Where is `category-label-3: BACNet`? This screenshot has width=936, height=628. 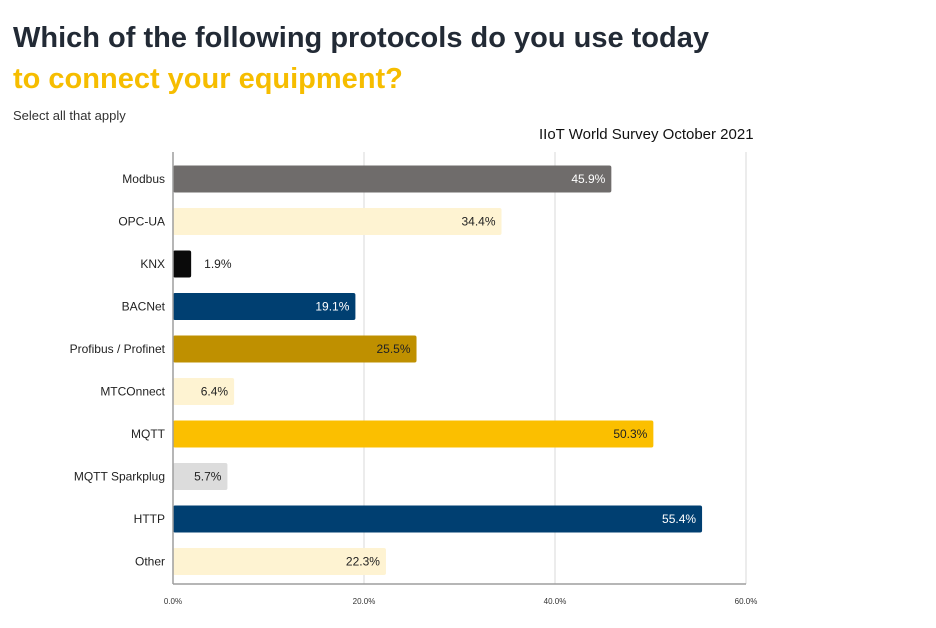 category-label-3: BACNet is located at coordinates (144, 307).